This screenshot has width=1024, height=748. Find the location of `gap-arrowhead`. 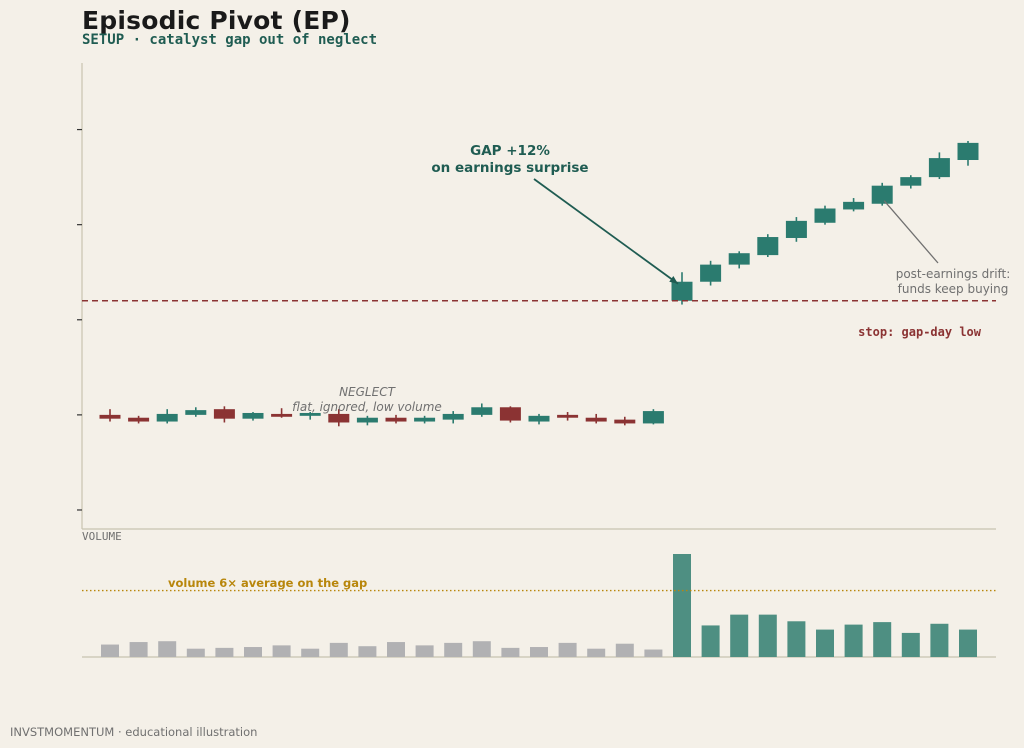

gap-arrowhead is located at coordinates (673, 280).